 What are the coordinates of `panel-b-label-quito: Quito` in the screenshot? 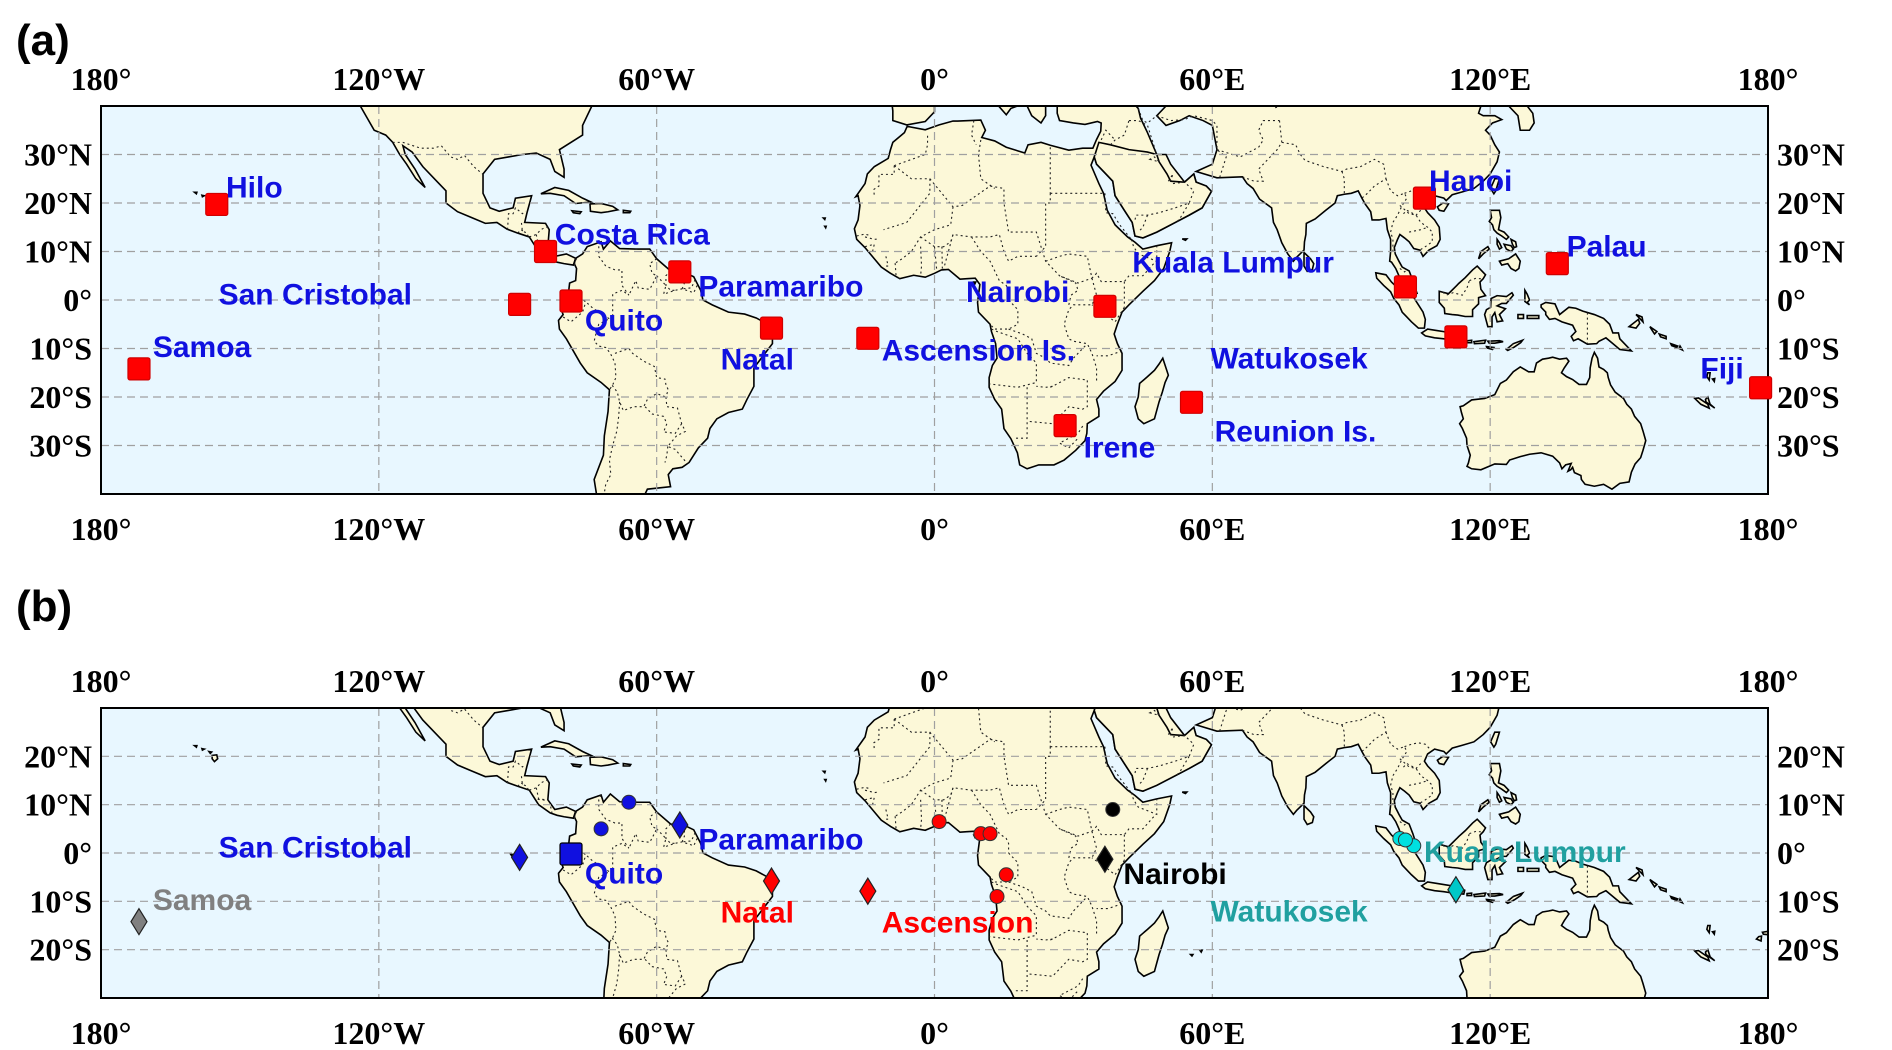 It's located at (624, 873).